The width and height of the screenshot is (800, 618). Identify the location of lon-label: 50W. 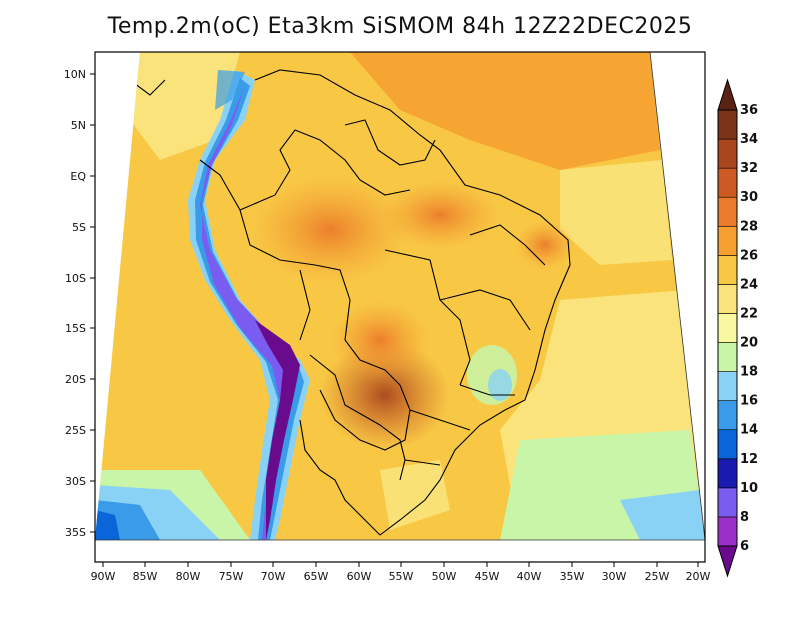
(444, 576).